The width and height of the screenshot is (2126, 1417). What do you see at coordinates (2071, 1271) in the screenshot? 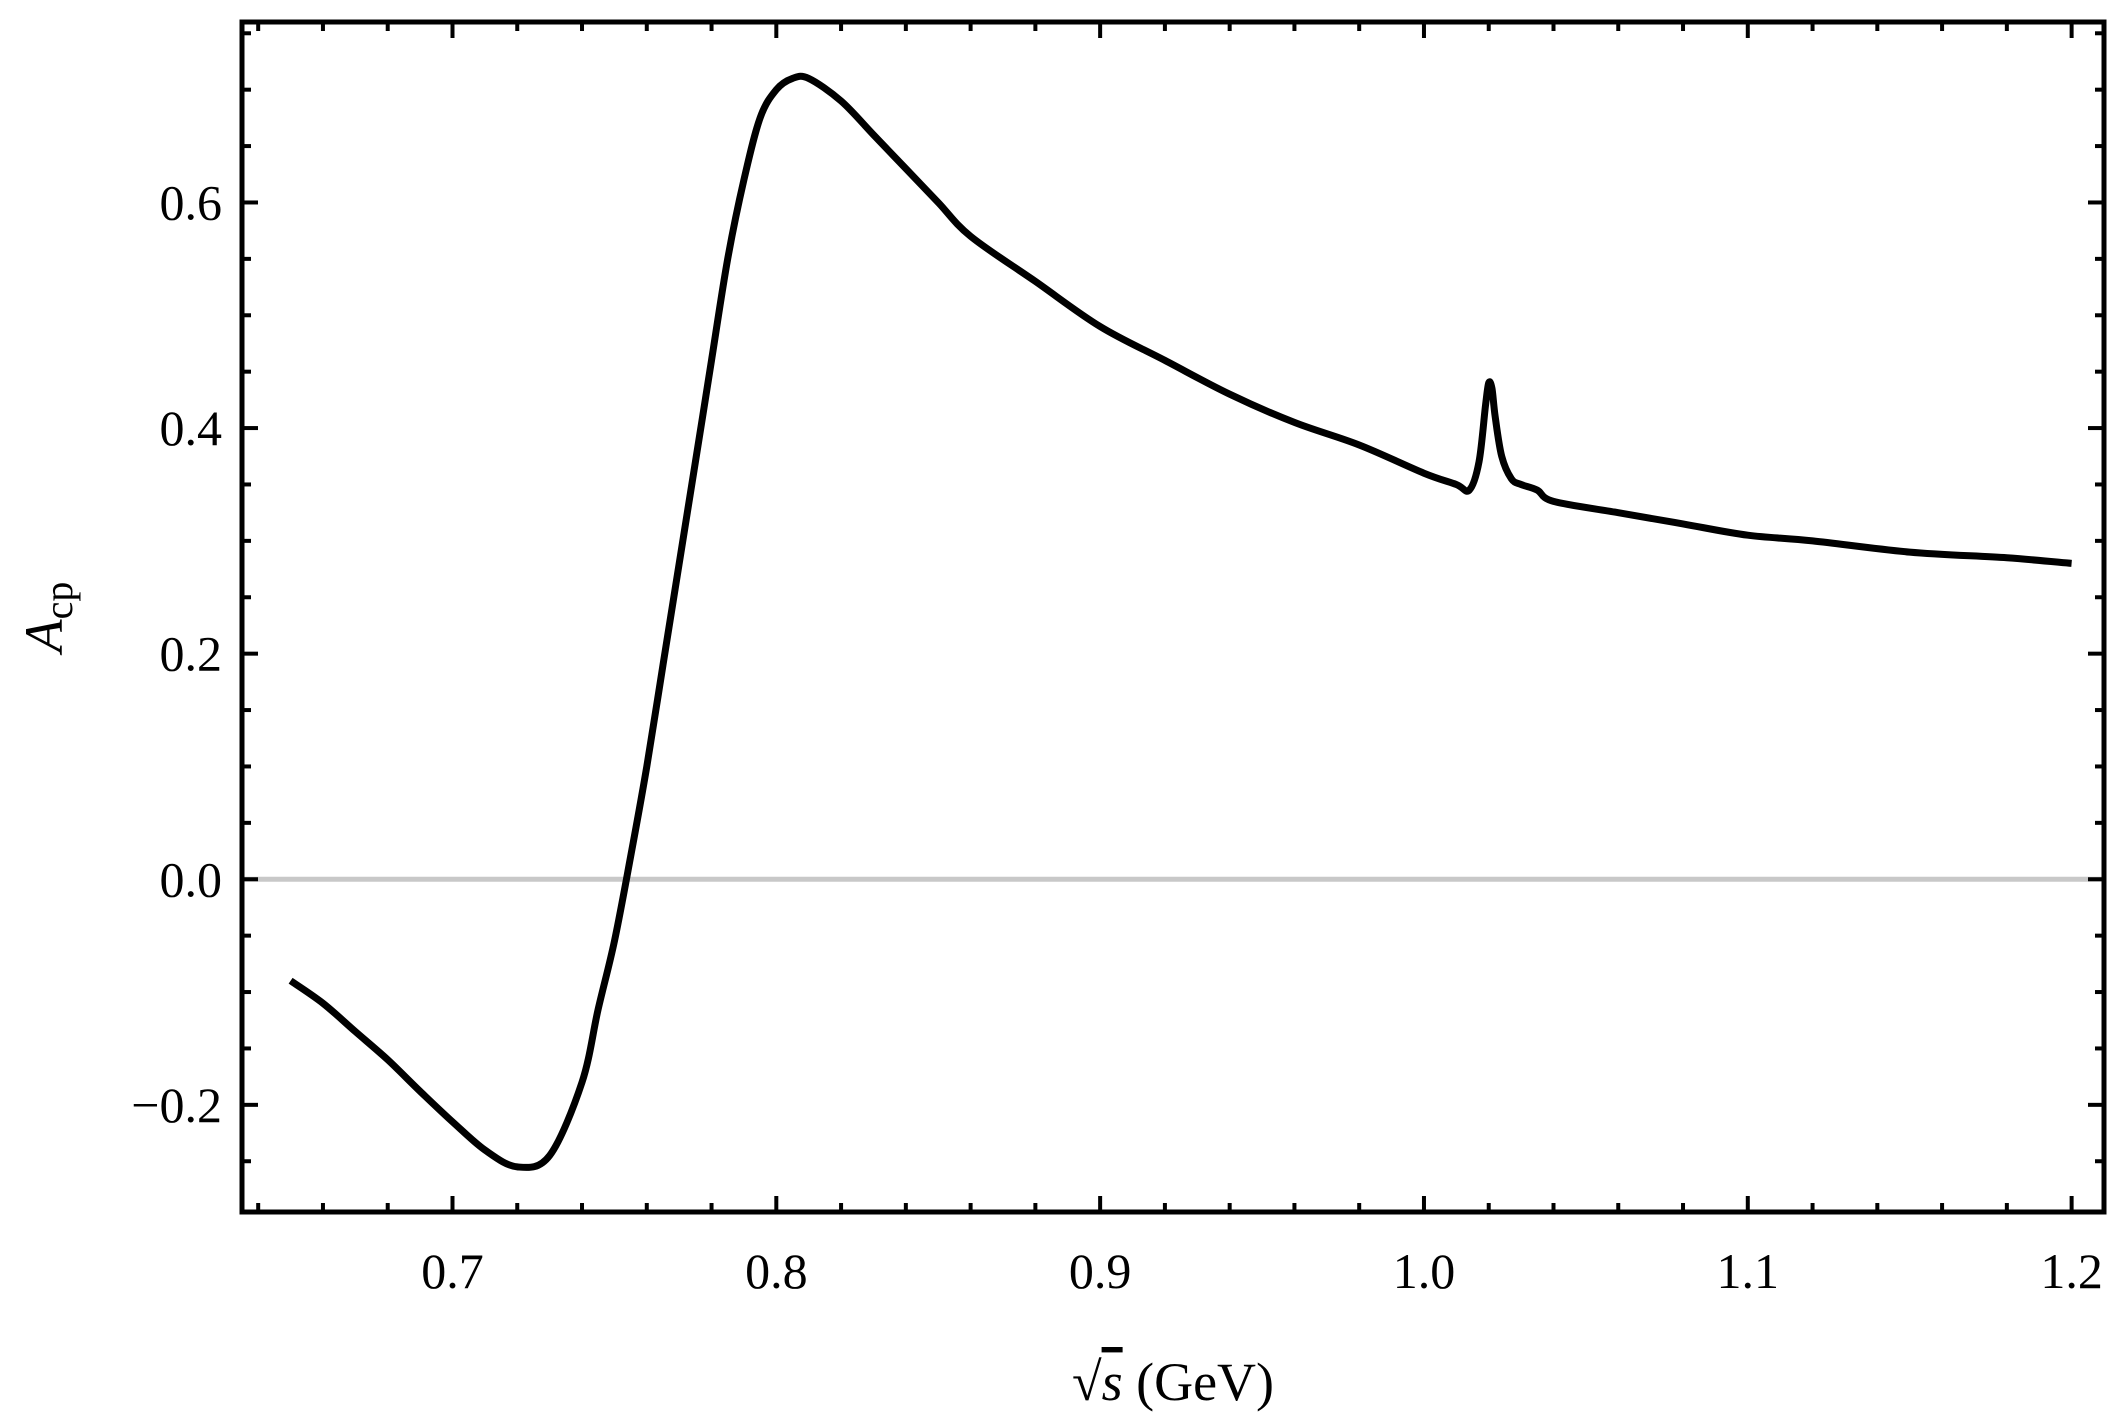
I see `x-tick-label: 1.2` at bounding box center [2071, 1271].